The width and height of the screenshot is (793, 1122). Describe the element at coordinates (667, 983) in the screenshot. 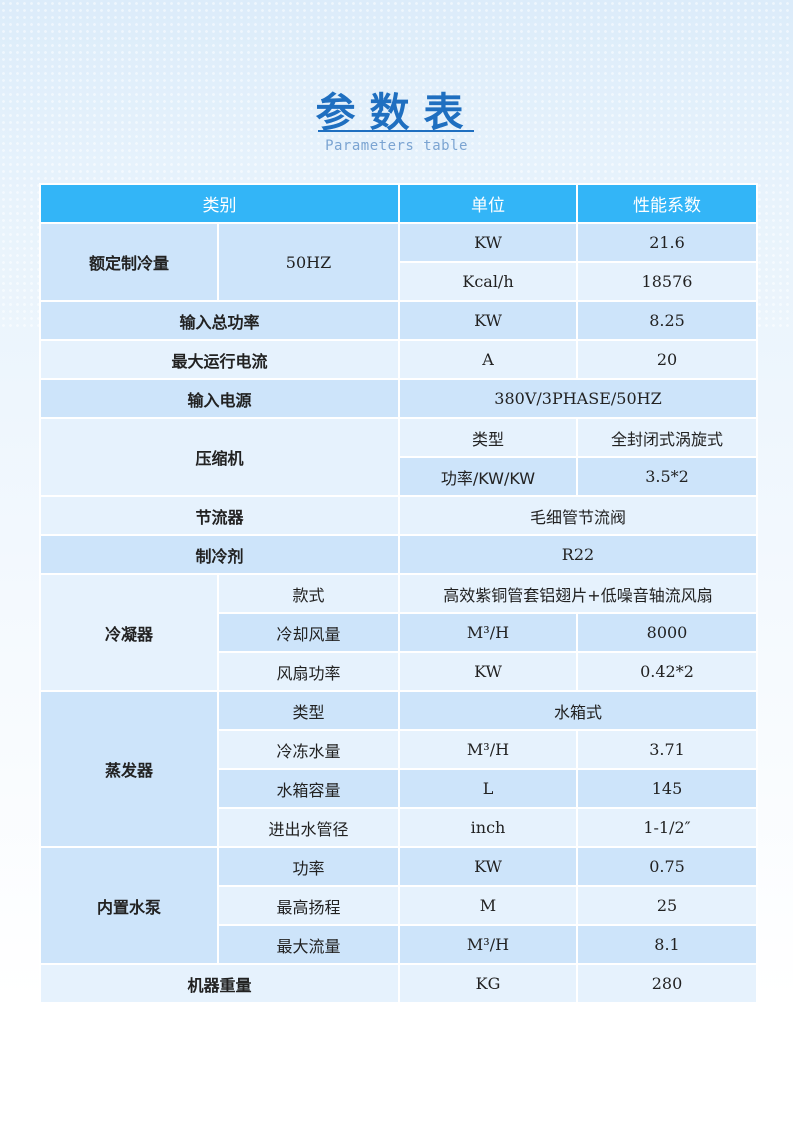

I see `value-cell: 280` at that location.